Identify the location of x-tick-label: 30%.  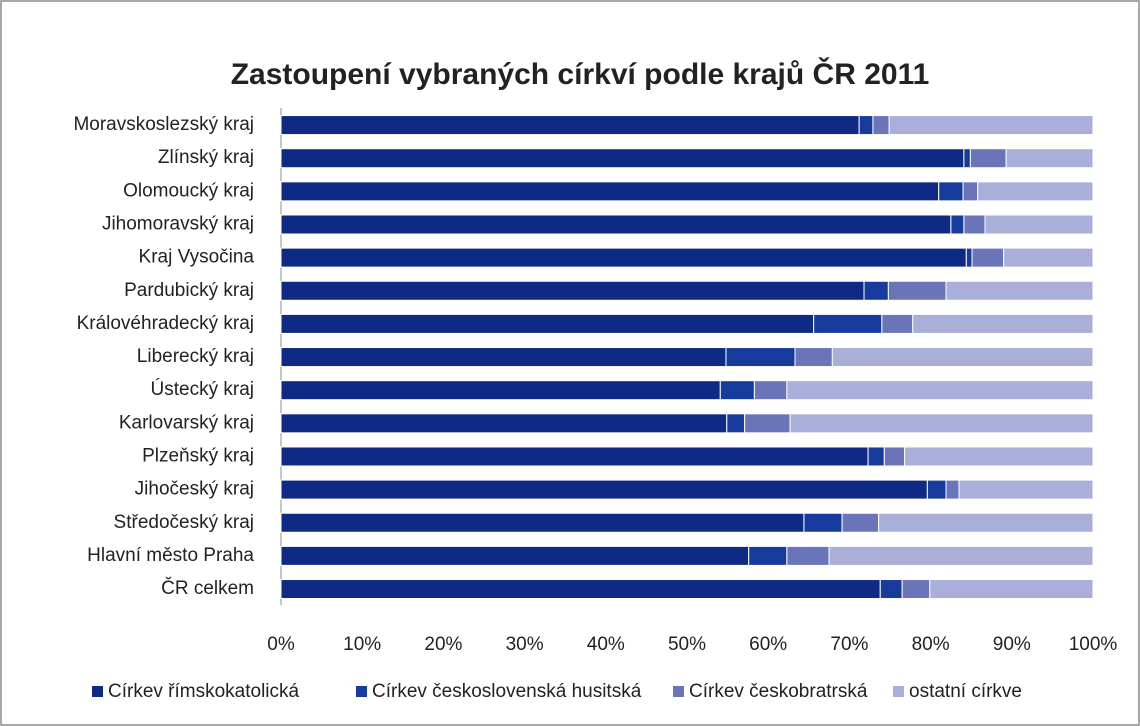
(525, 644).